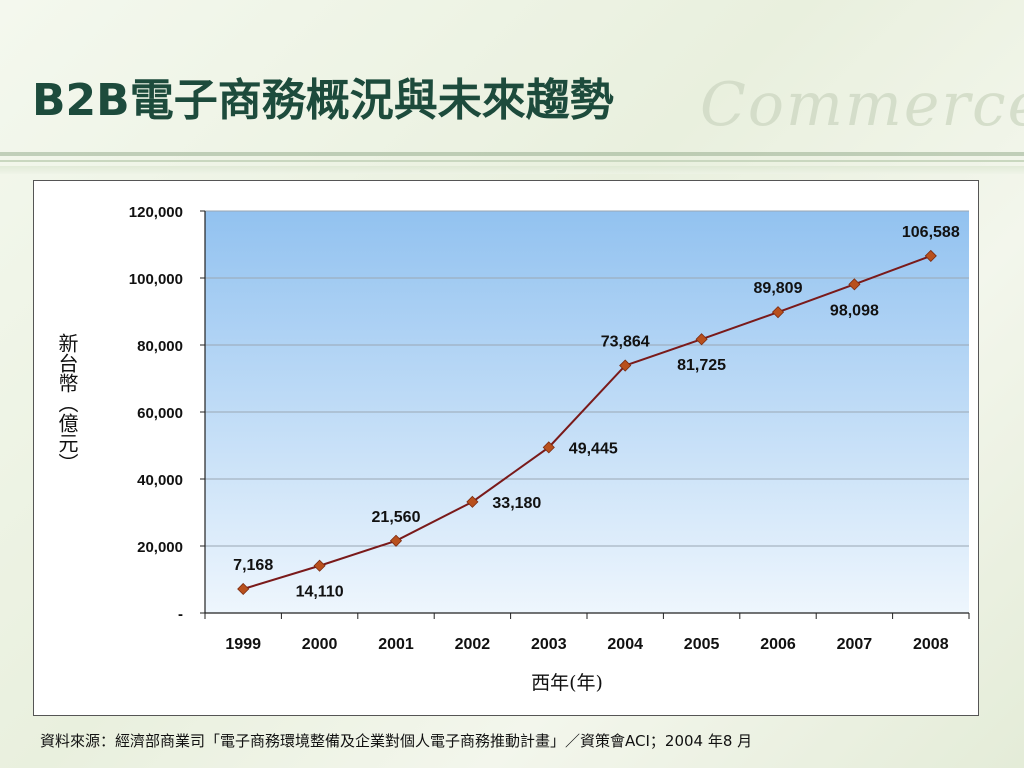 This screenshot has width=1024, height=768. I want to click on y-tick-label: 100,000, so click(156, 279).